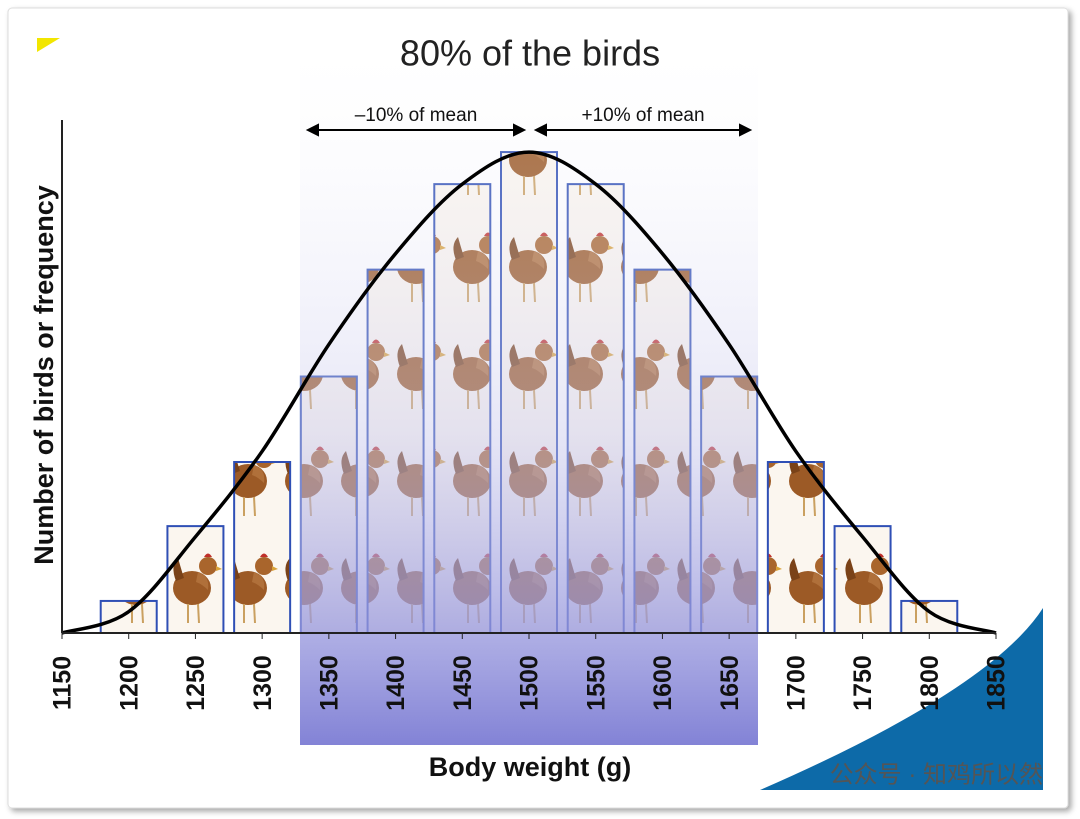  Describe the element at coordinates (530, 767) in the screenshot. I see `x-axis-label: Body weight (g)` at that location.